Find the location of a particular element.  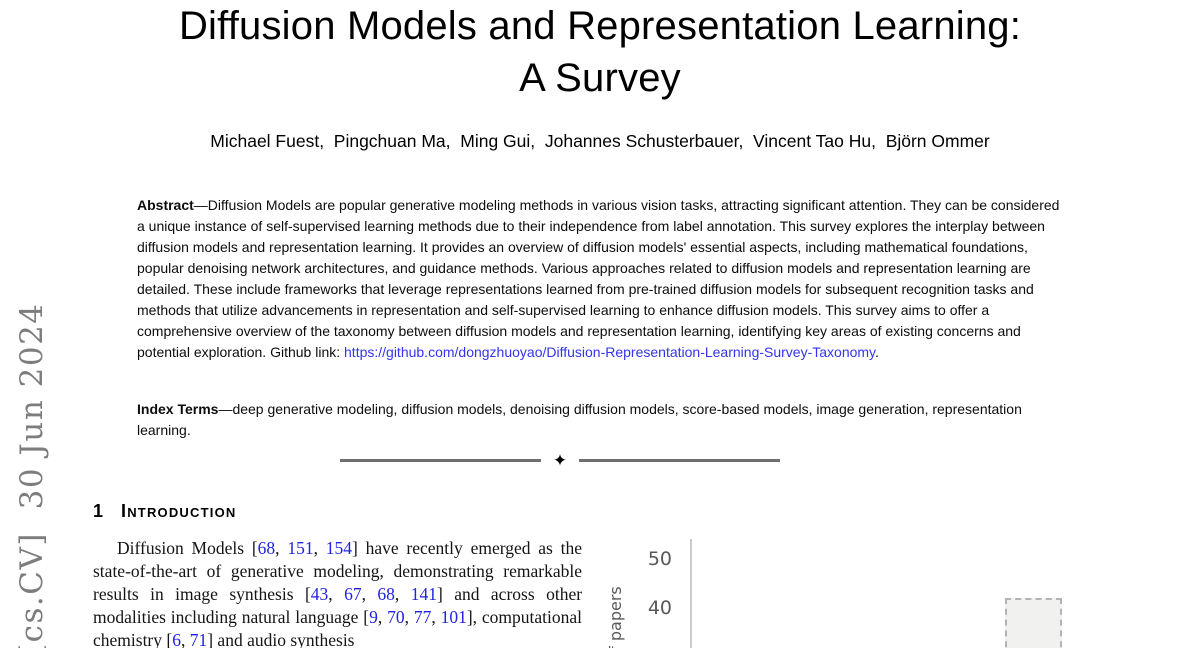

section-number: 1 is located at coordinates (98, 511).